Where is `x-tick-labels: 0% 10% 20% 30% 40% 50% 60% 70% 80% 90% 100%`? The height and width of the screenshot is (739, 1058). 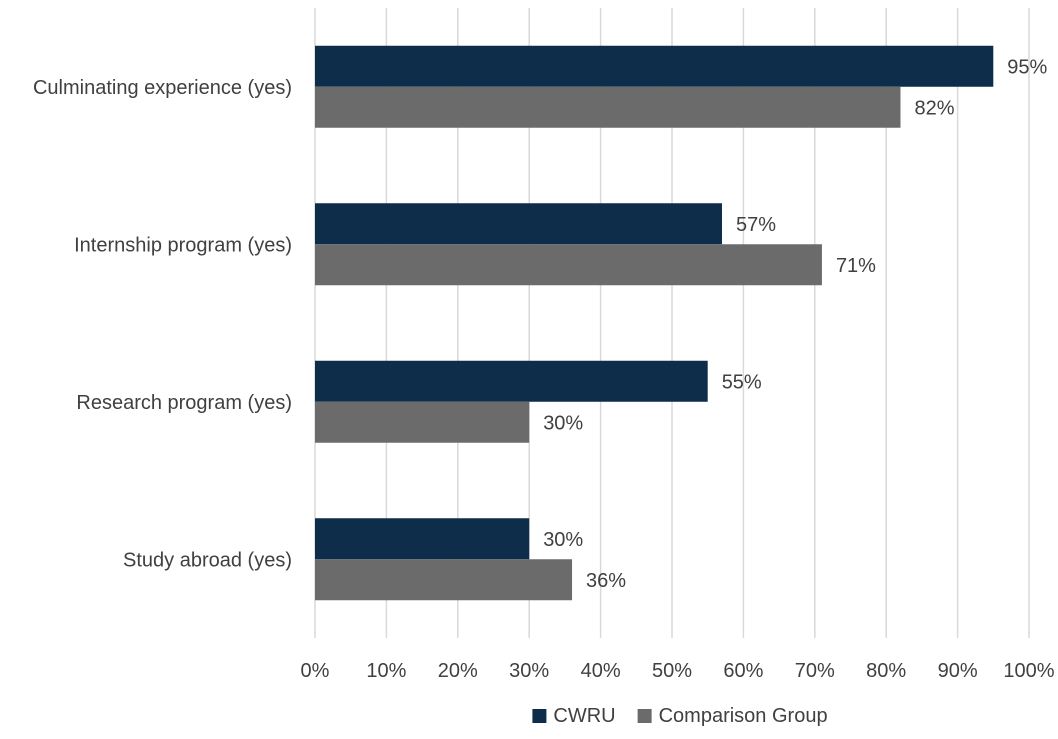 x-tick-labels: 0% 10% 20% 30% 40% 50% 60% 70% 80% 90% 100% is located at coordinates (678, 671).